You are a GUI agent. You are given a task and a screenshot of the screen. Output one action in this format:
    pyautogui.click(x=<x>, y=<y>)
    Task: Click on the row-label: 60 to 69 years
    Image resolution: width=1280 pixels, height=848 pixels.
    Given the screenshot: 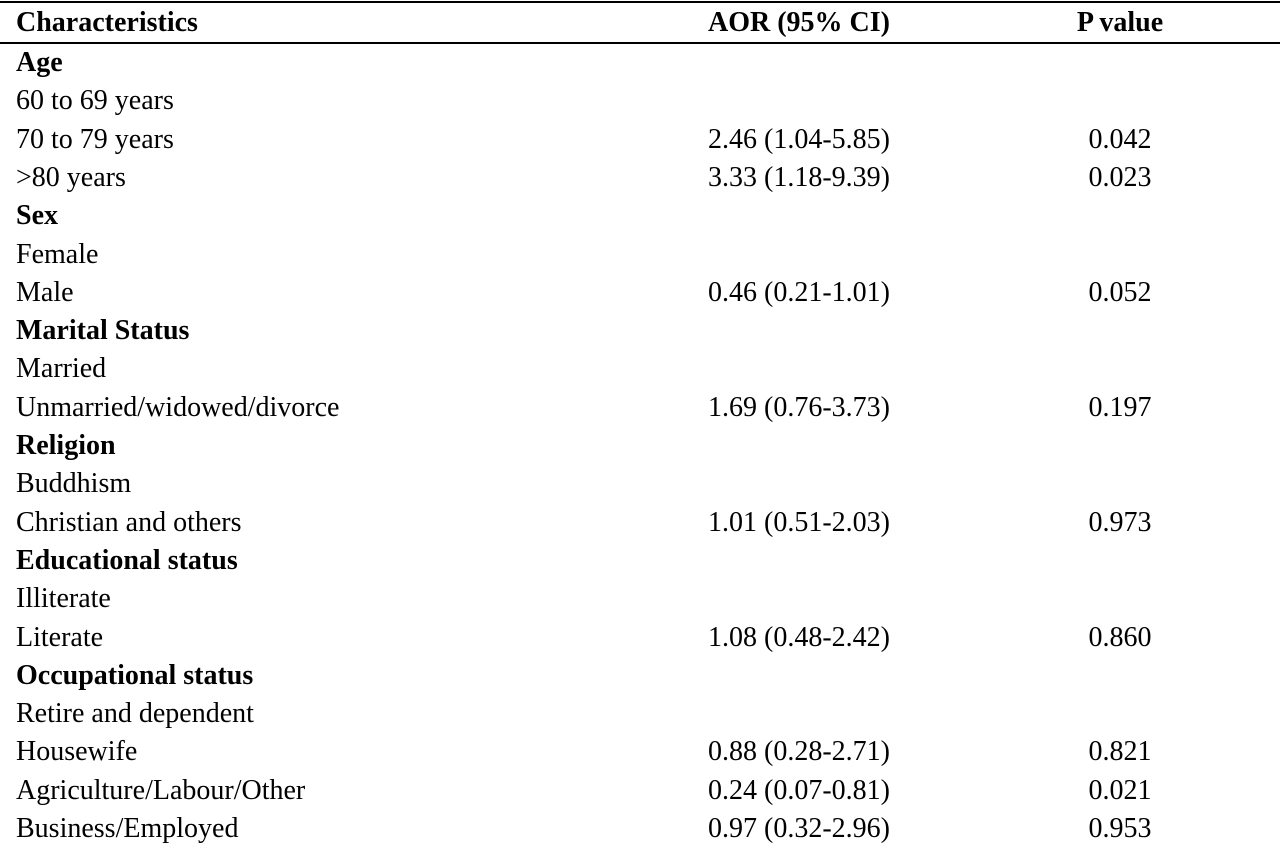 What is the action you would take?
    pyautogui.click(x=95, y=101)
    